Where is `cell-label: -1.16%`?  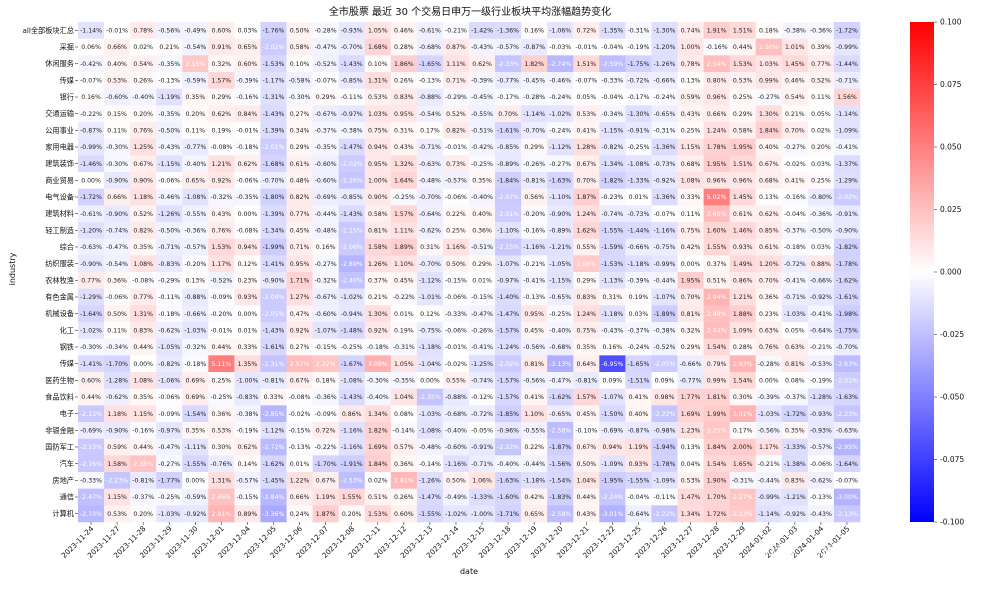 cell-label: -1.16% is located at coordinates (352, 447).